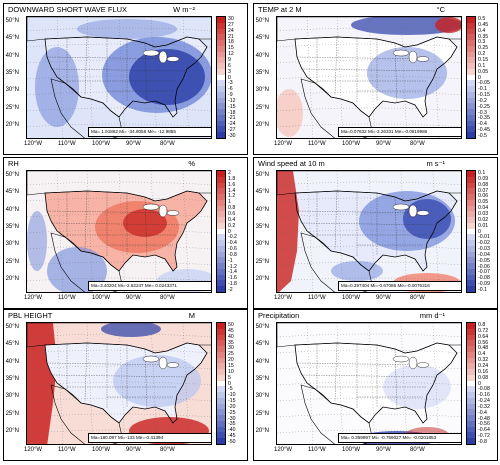 Image resolution: width=500 pixels, height=465 pixels. What do you see at coordinates (483, 36) in the screenshot?
I see `colorbar-tick-label: 0.35` at bounding box center [483, 36].